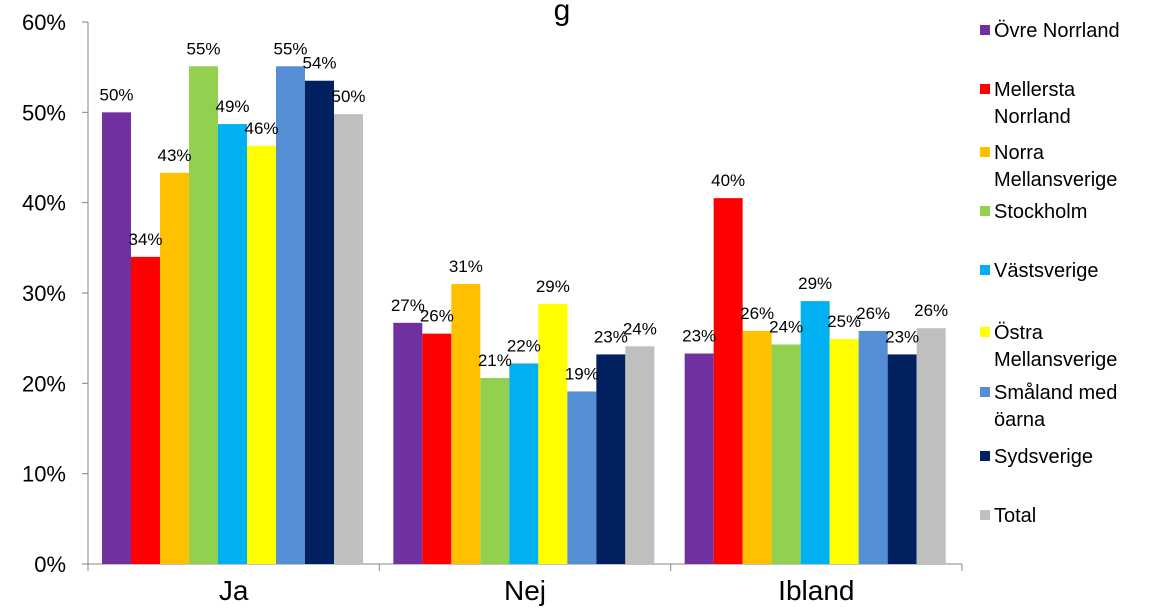 The image size is (1164, 611). Describe the element at coordinates (844, 321) in the screenshot. I see `data-label: 25%` at that location.